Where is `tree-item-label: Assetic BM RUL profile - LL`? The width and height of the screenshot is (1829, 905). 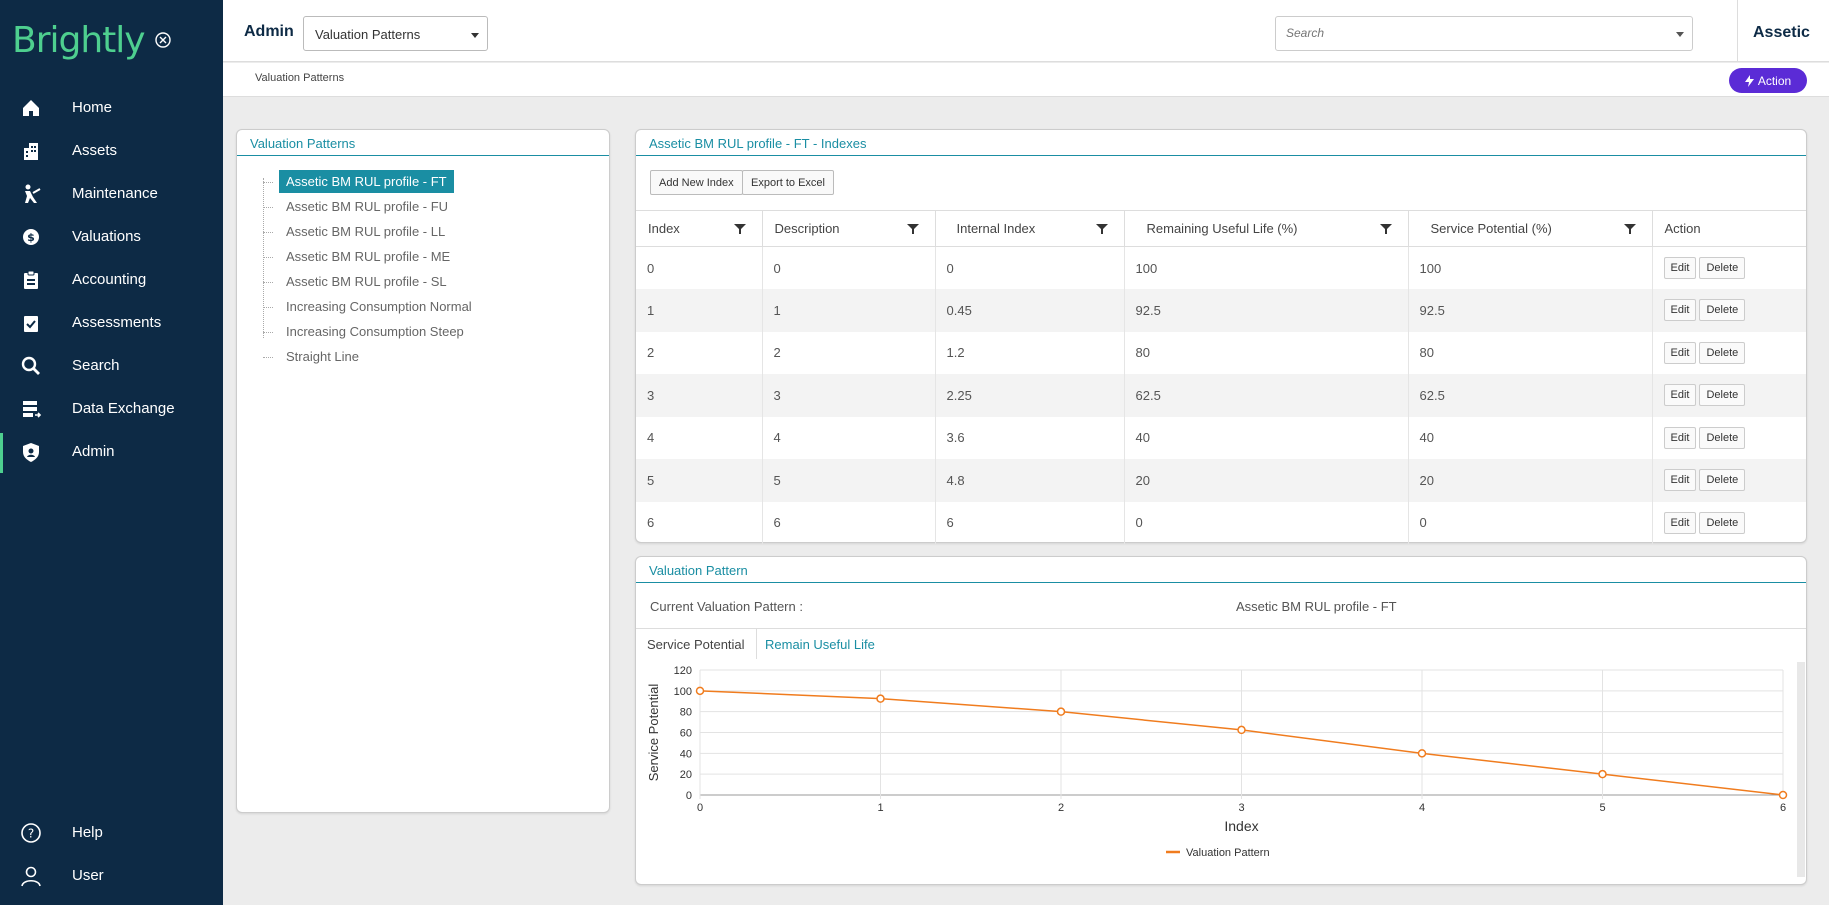
tree-item-label: Assetic BM RUL profile - LL is located at coordinates (366, 231).